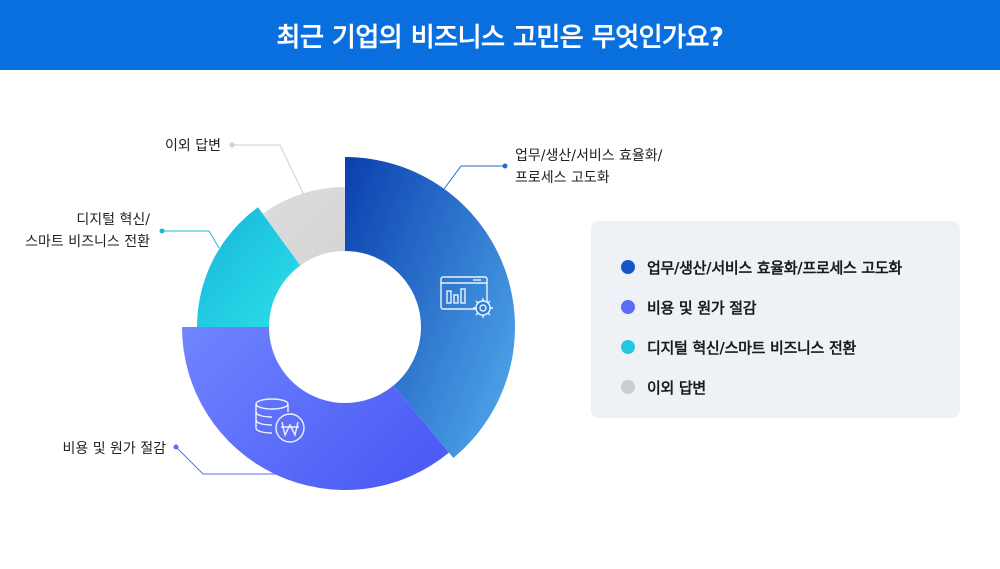 This screenshot has width=1000, height=569. What do you see at coordinates (193, 146) in the screenshot?
I see `callout-label: 이외 답변` at bounding box center [193, 146].